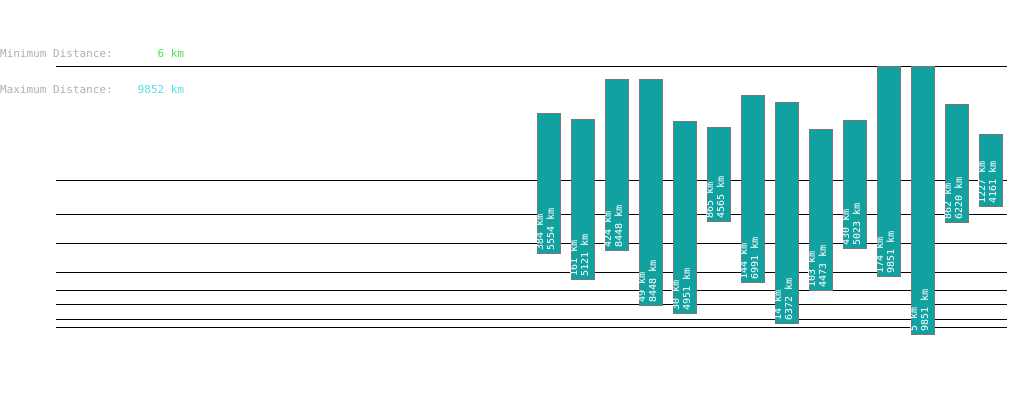 Image resolution: width=1019 pixels, height=402 pixels. I want to click on range-bar: 865 km 4565 km, so click(718, 174).